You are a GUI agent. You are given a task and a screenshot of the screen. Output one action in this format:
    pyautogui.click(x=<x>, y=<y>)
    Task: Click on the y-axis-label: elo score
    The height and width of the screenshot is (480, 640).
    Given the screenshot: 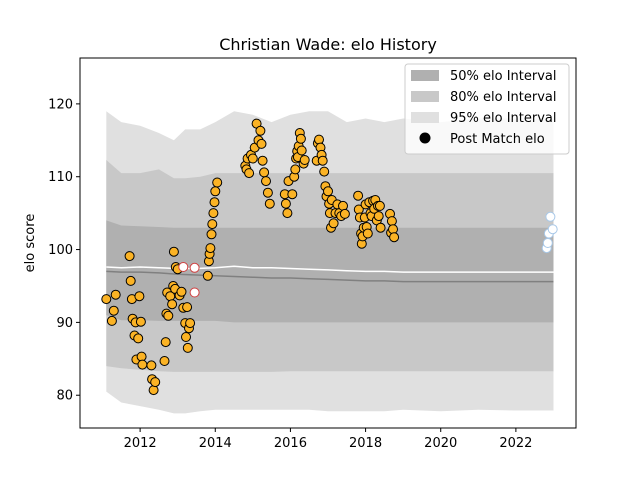 What is the action you would take?
    pyautogui.click(x=30, y=243)
    